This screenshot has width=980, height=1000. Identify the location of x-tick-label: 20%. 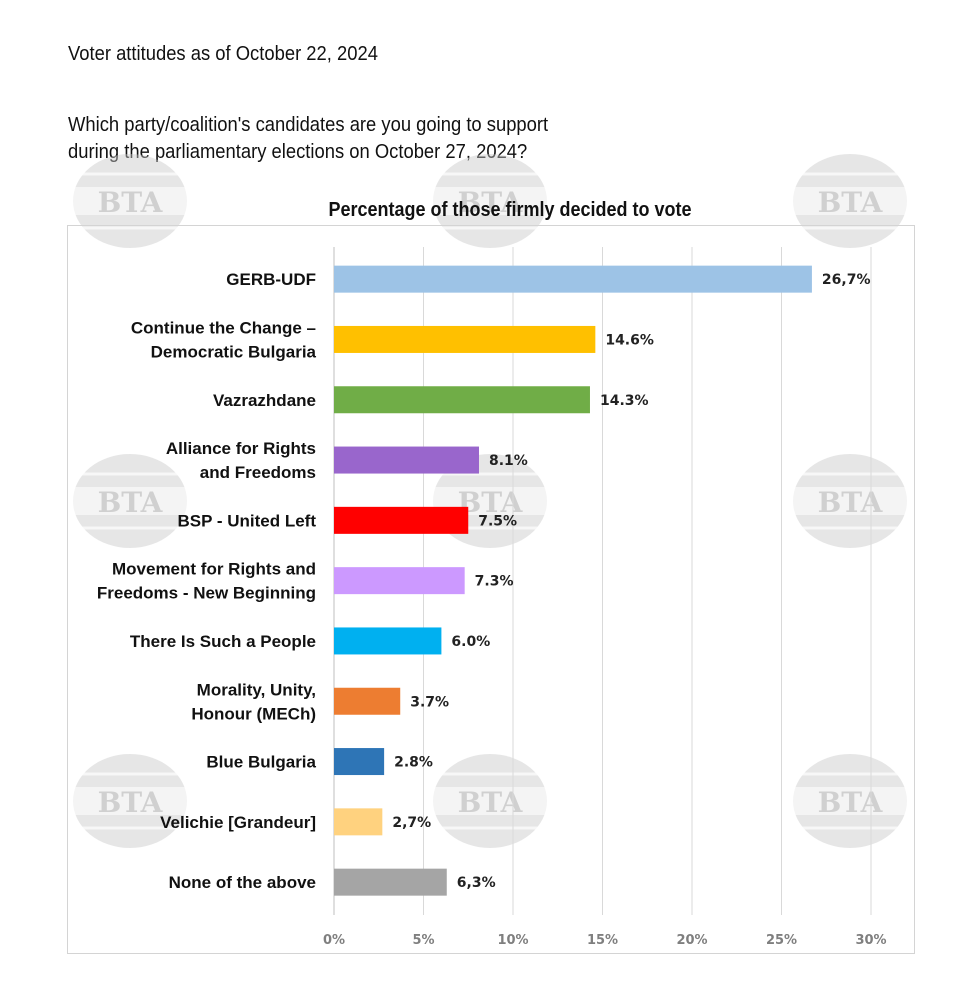
(691, 940).